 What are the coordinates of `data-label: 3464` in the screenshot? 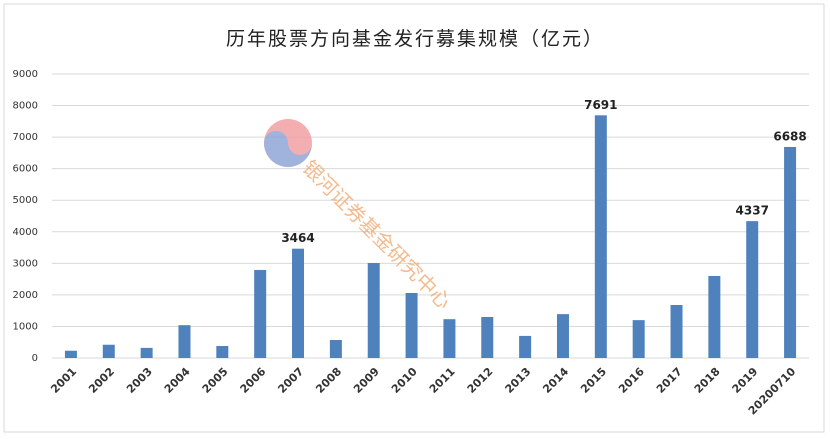 It's located at (297, 238).